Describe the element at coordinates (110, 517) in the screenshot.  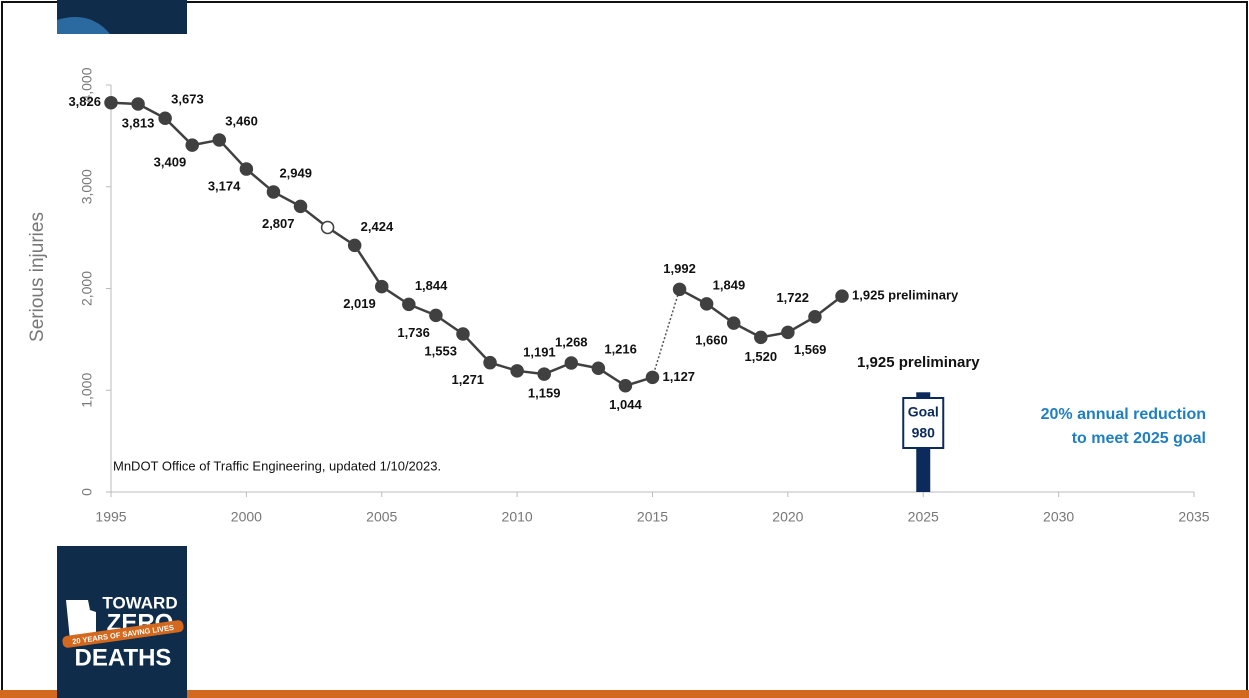
I see `x-tick-label: 1995` at that location.